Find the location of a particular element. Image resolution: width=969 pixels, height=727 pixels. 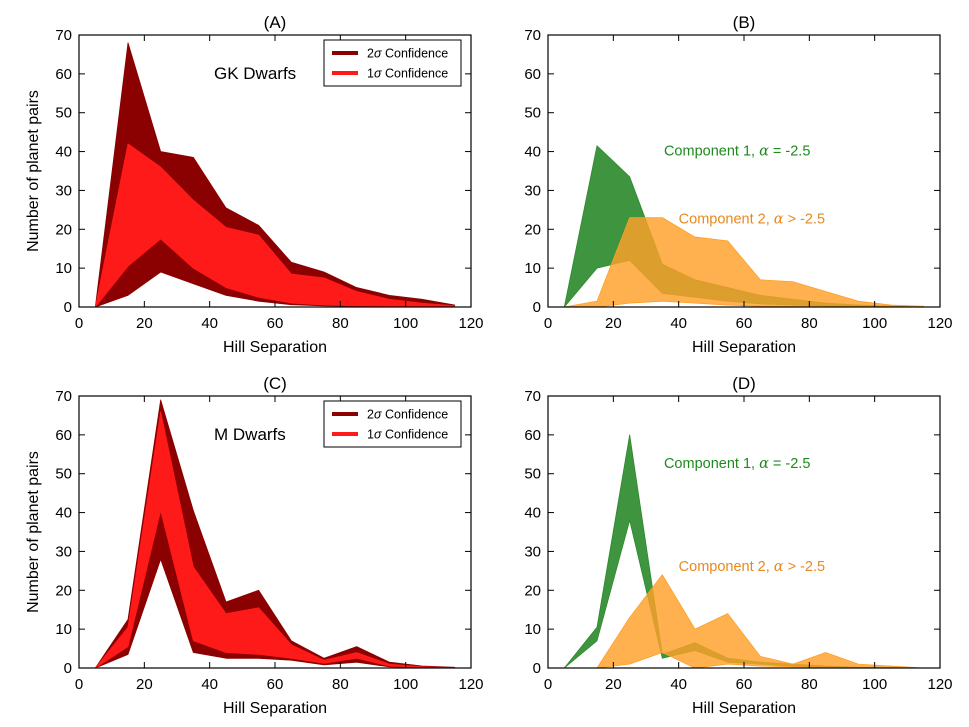

inset-label: GK Dwarfs is located at coordinates (255, 73).